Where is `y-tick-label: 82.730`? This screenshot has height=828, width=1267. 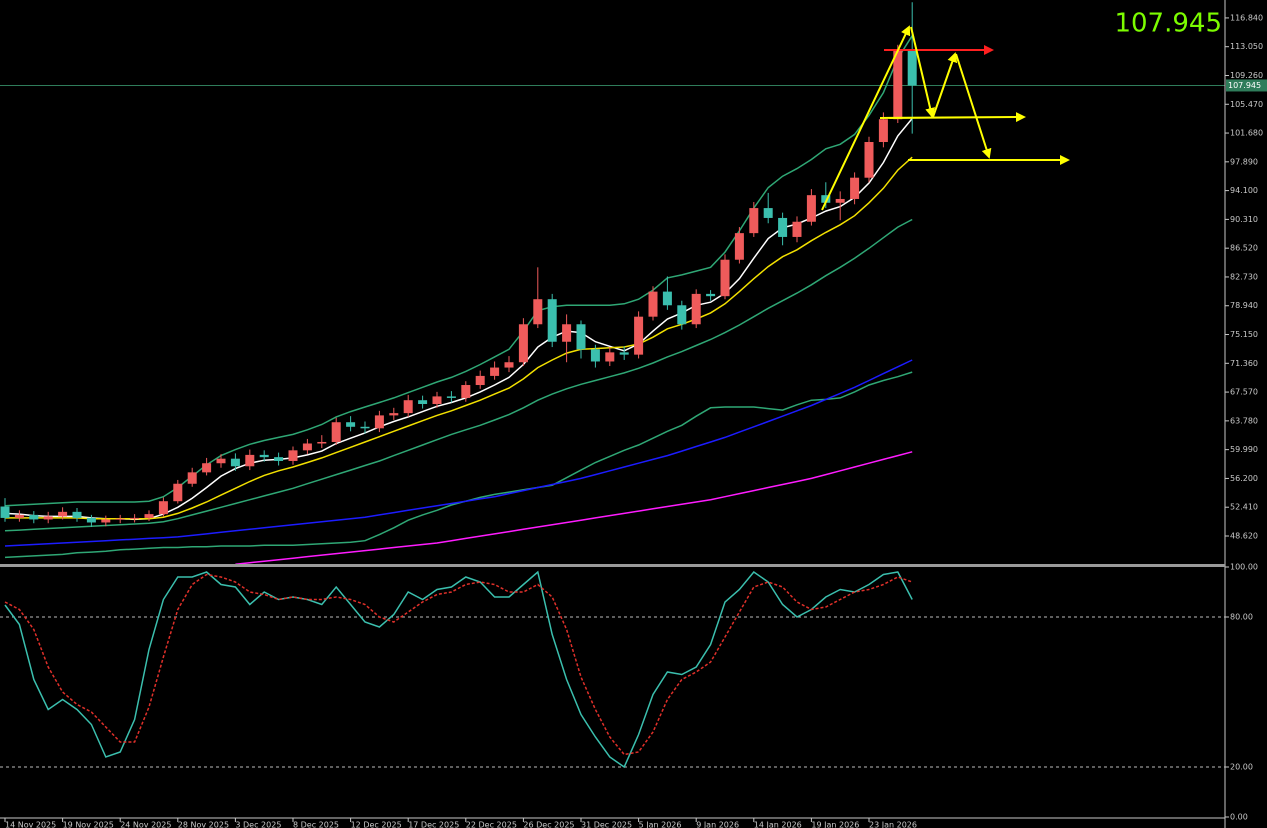
y-tick-label: 82.730 is located at coordinates (1244, 276).